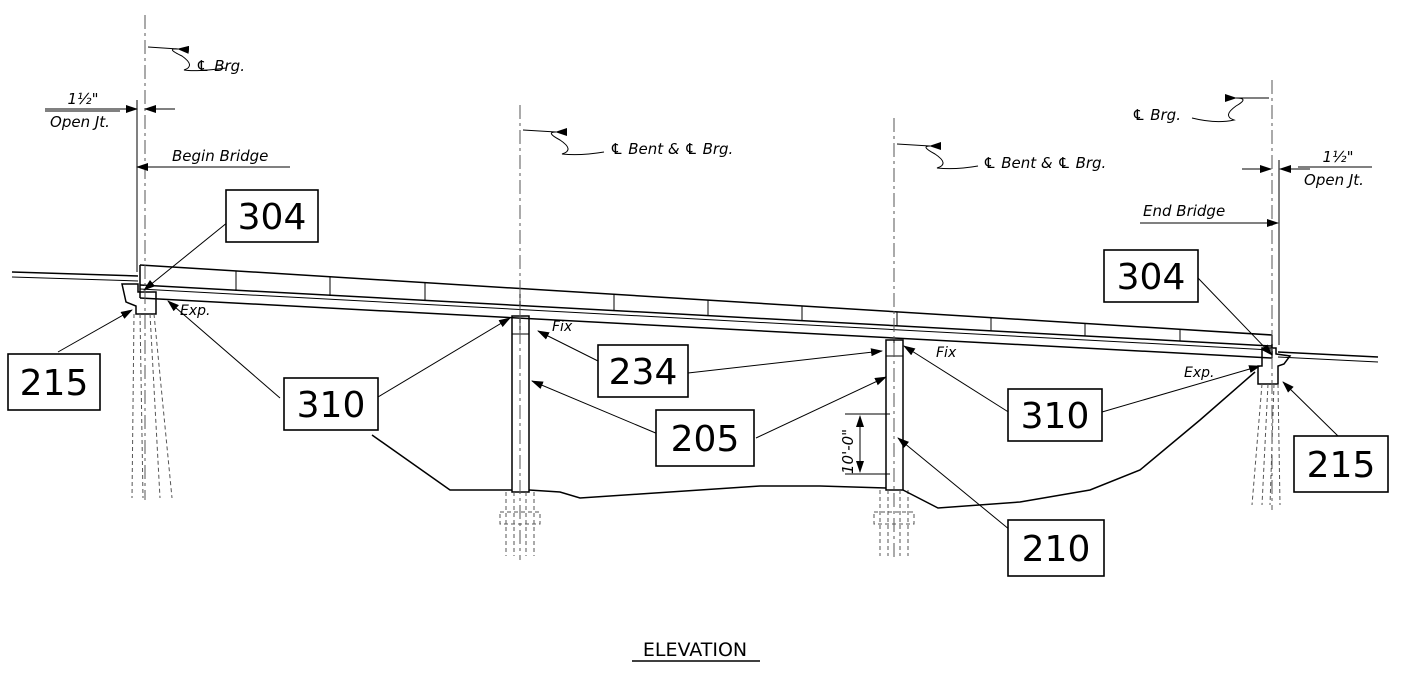 The height and width of the screenshot is (681, 1414). Describe the element at coordinates (946, 353) in the screenshot. I see `fix-2-note: Fix` at that location.